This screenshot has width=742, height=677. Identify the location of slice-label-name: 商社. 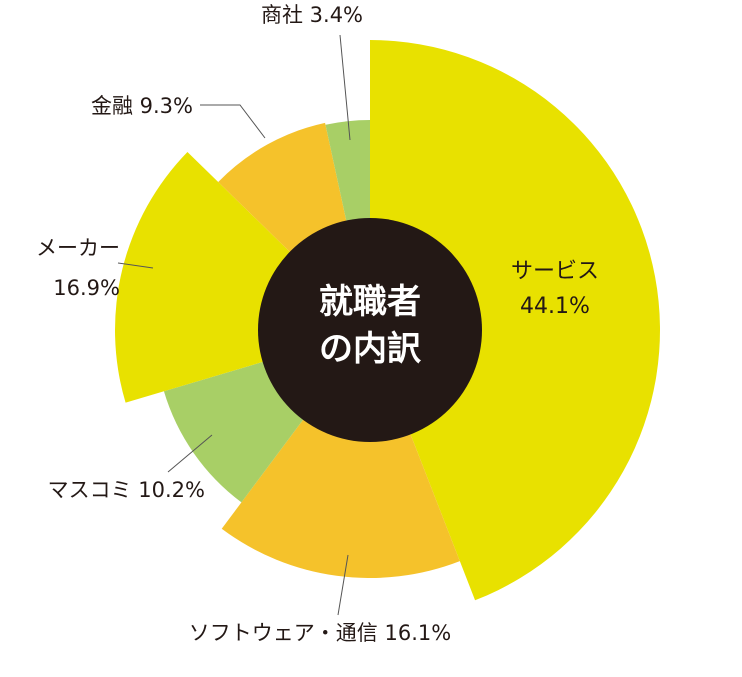
(282, 15).